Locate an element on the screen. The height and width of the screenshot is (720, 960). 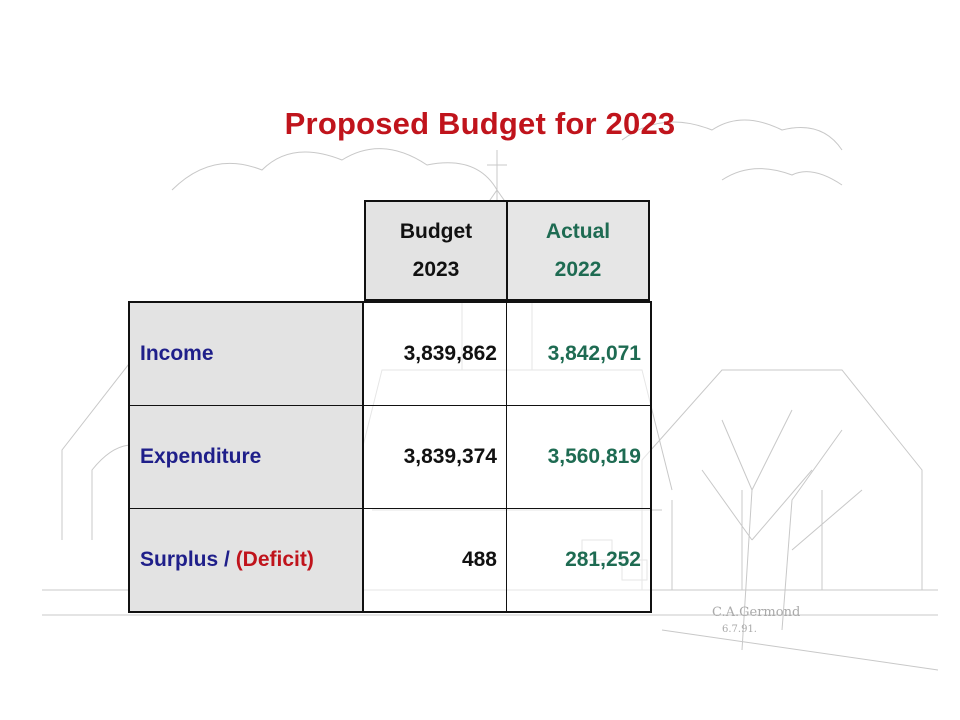
table-row-expenditure: Expenditure 3,839,374 3,560,819 is located at coordinates (390, 456).